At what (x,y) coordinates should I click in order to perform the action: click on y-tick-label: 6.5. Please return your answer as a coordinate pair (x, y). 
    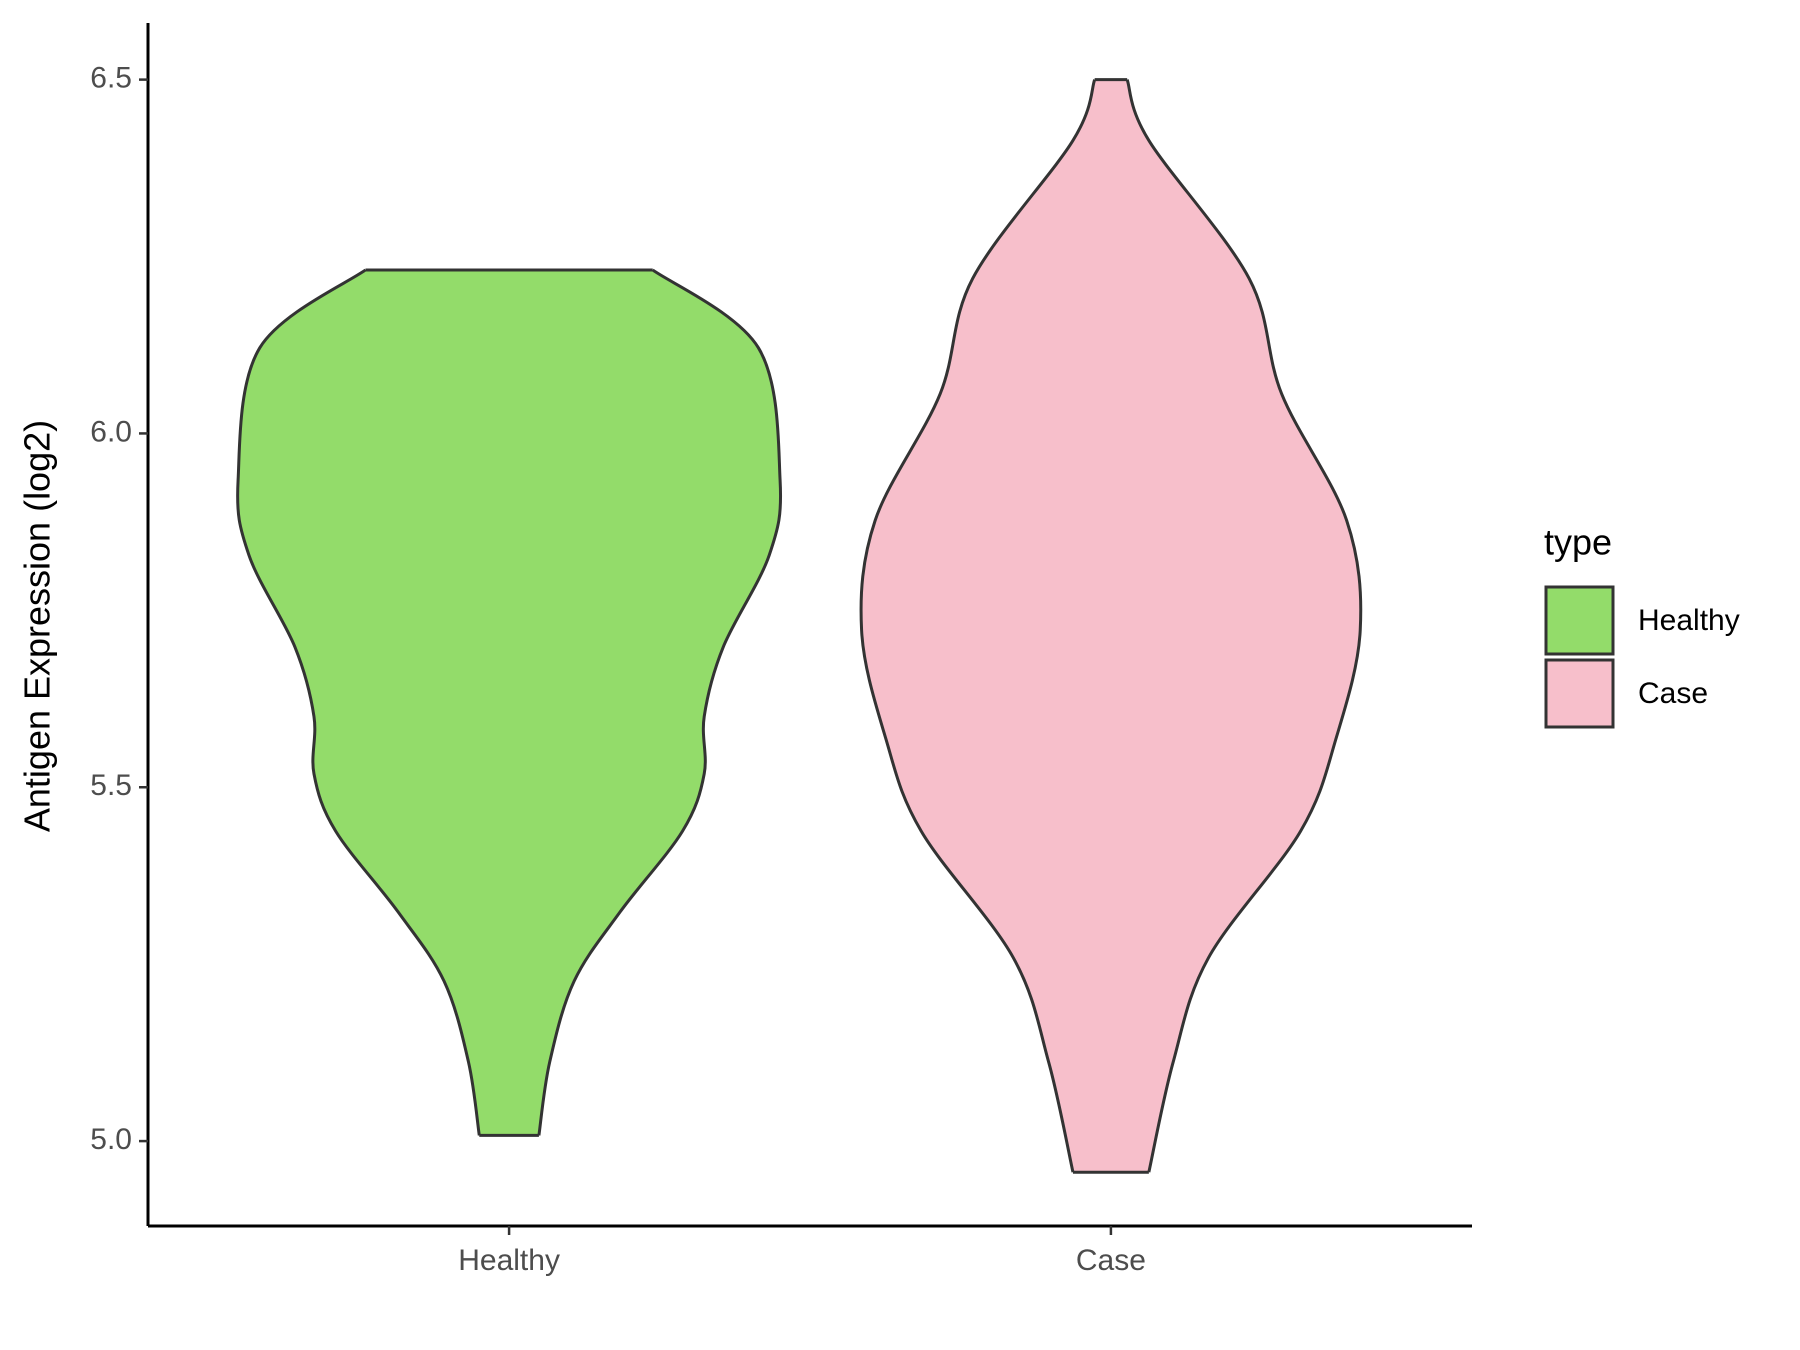
    Looking at the image, I should click on (111, 78).